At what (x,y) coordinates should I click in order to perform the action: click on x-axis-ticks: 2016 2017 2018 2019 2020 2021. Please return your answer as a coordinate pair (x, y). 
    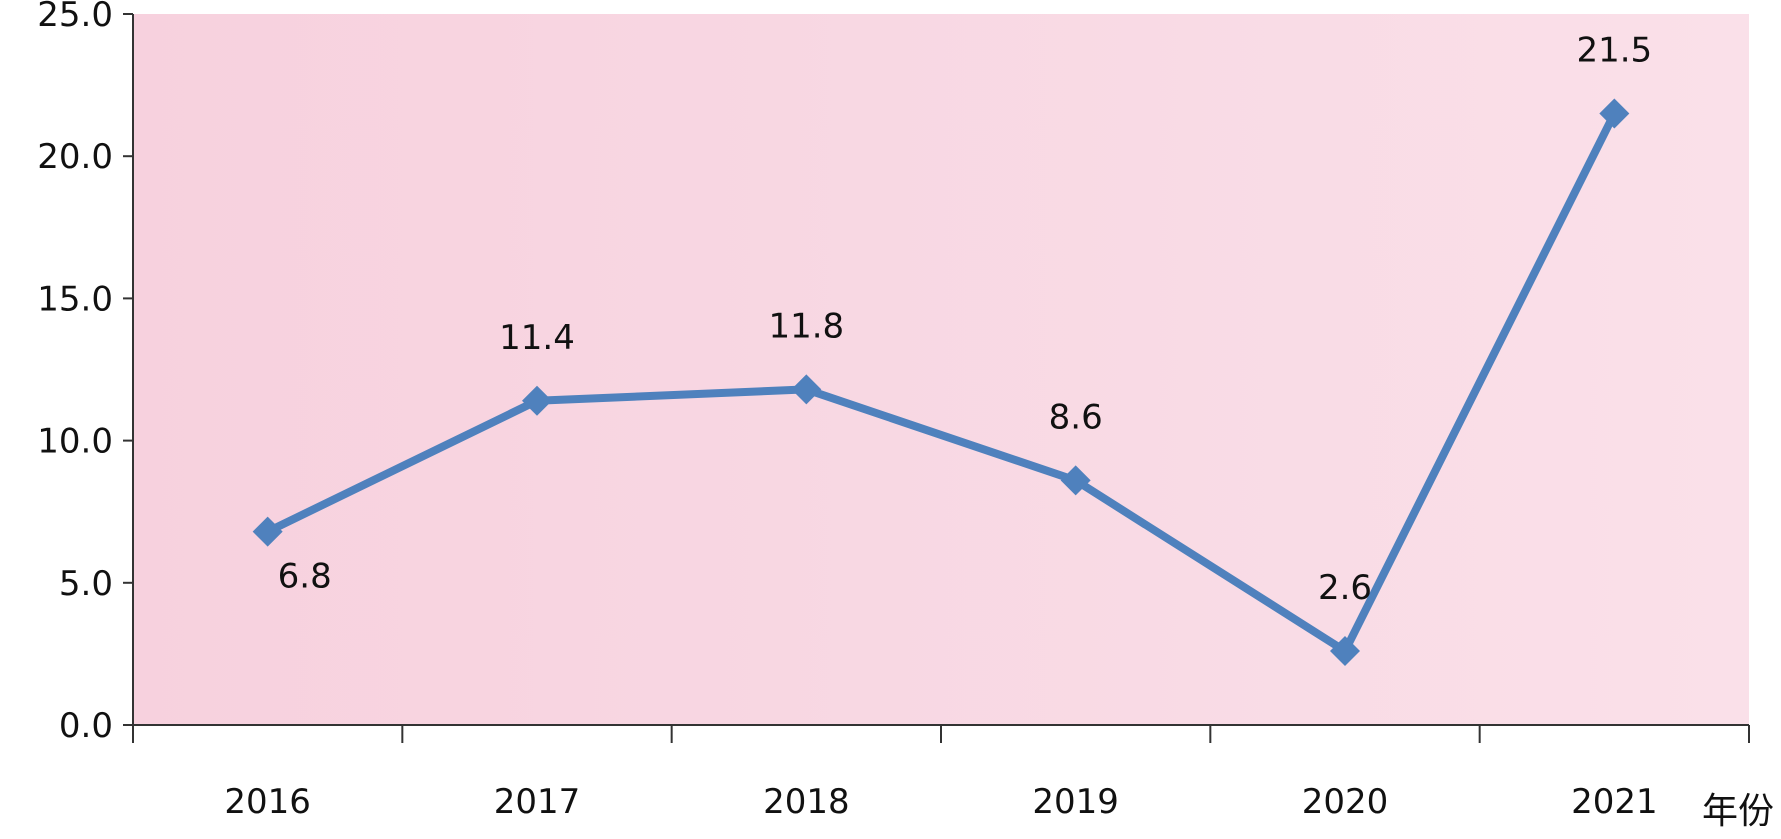
    Looking at the image, I should click on (941, 773).